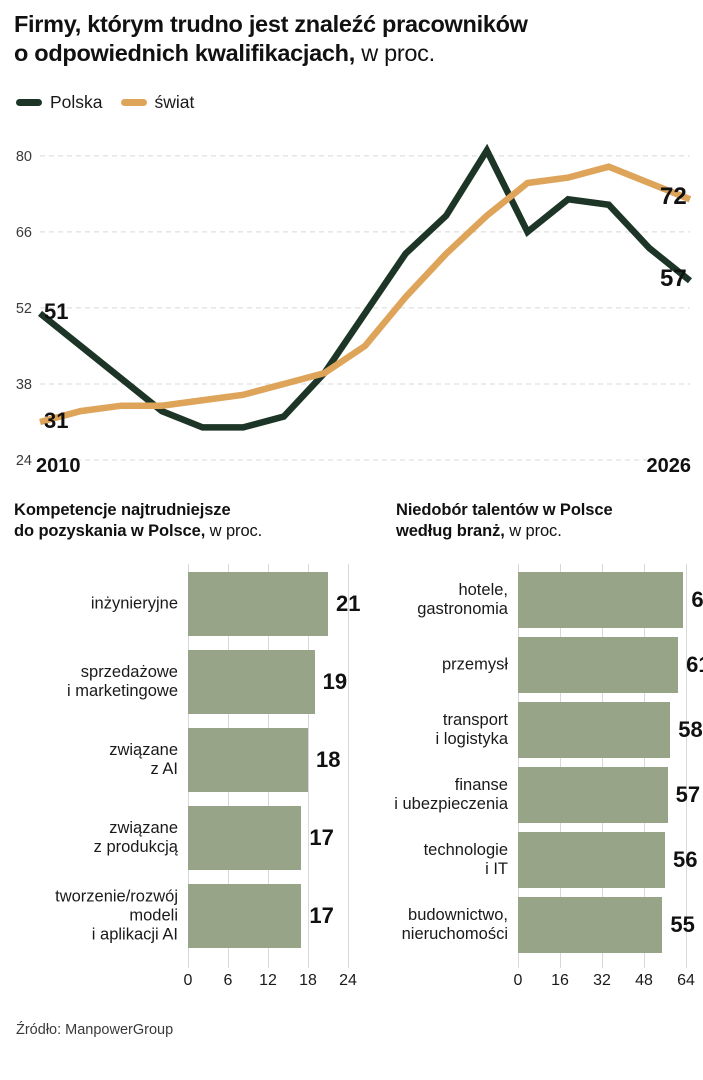  Describe the element at coordinates (122, 681) in the screenshot. I see `bar-category-label: sprzedażowe i marketingowe` at that location.